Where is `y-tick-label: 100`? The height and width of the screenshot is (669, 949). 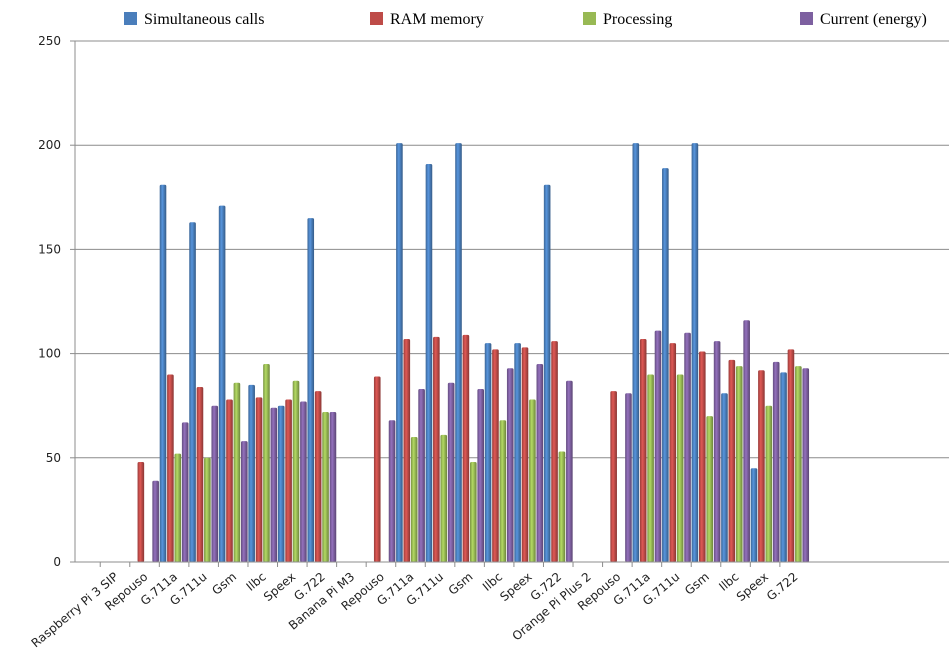 y-tick-label: 100 is located at coordinates (49, 354).